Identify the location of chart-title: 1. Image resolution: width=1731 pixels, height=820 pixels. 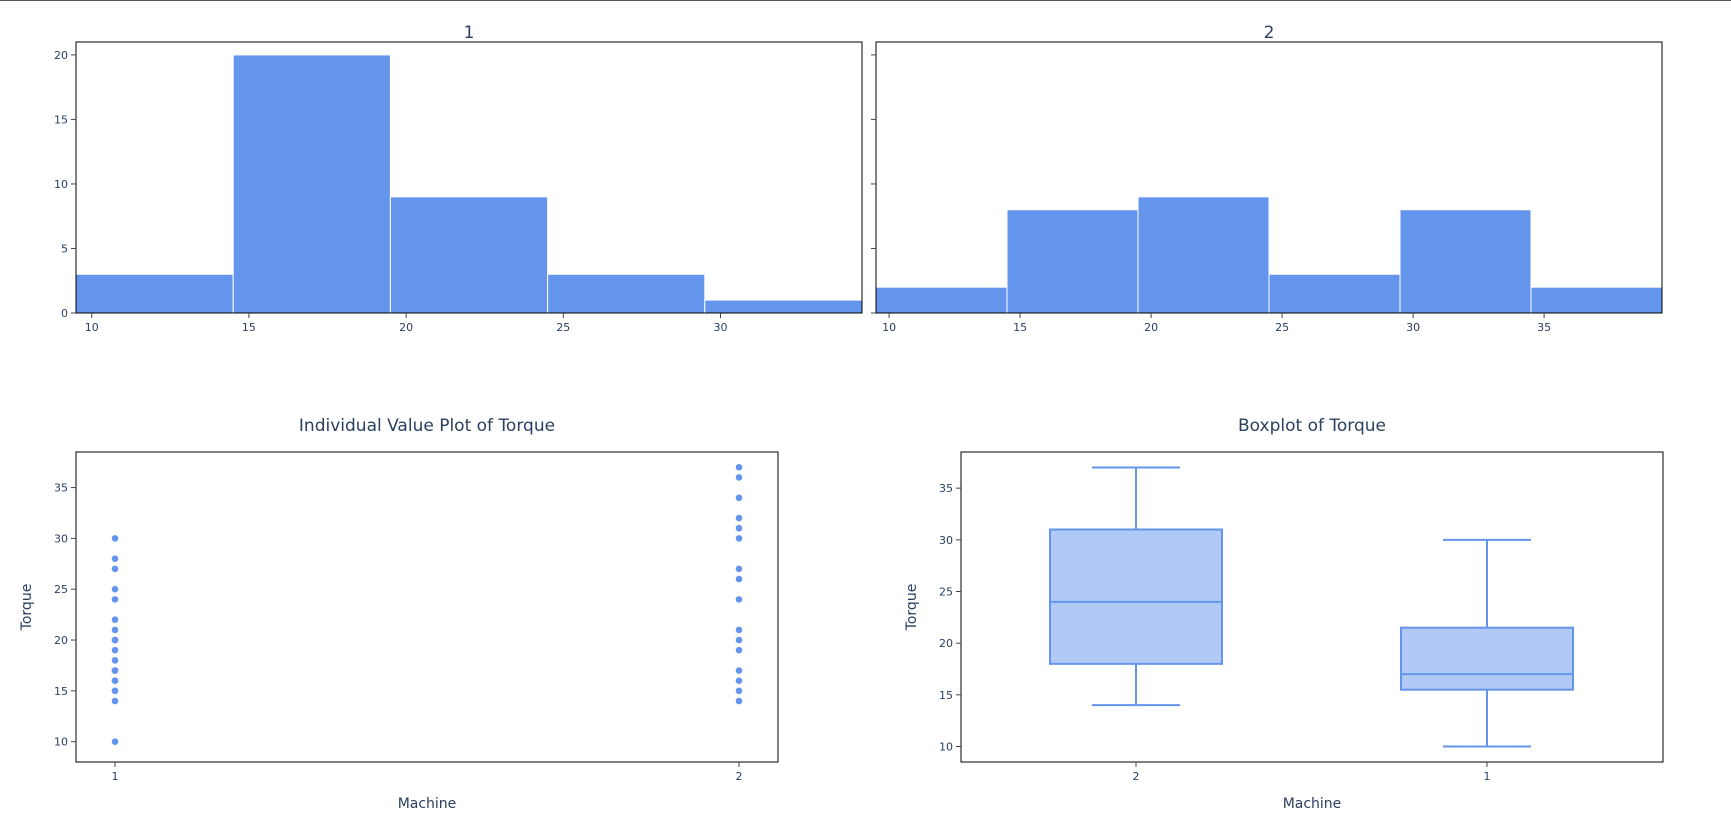
(469, 33).